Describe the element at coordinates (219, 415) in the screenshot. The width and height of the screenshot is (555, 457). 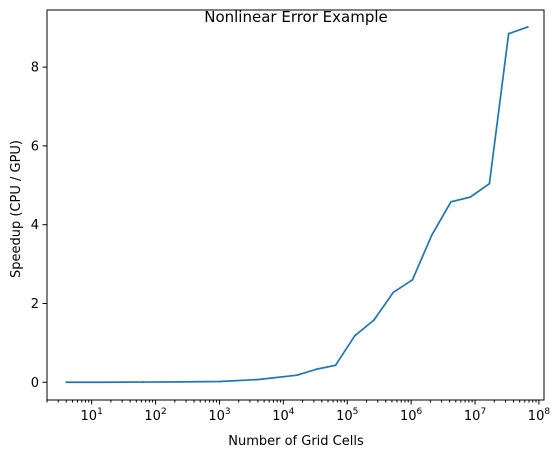
I see `x-tick-label: 10³` at that location.